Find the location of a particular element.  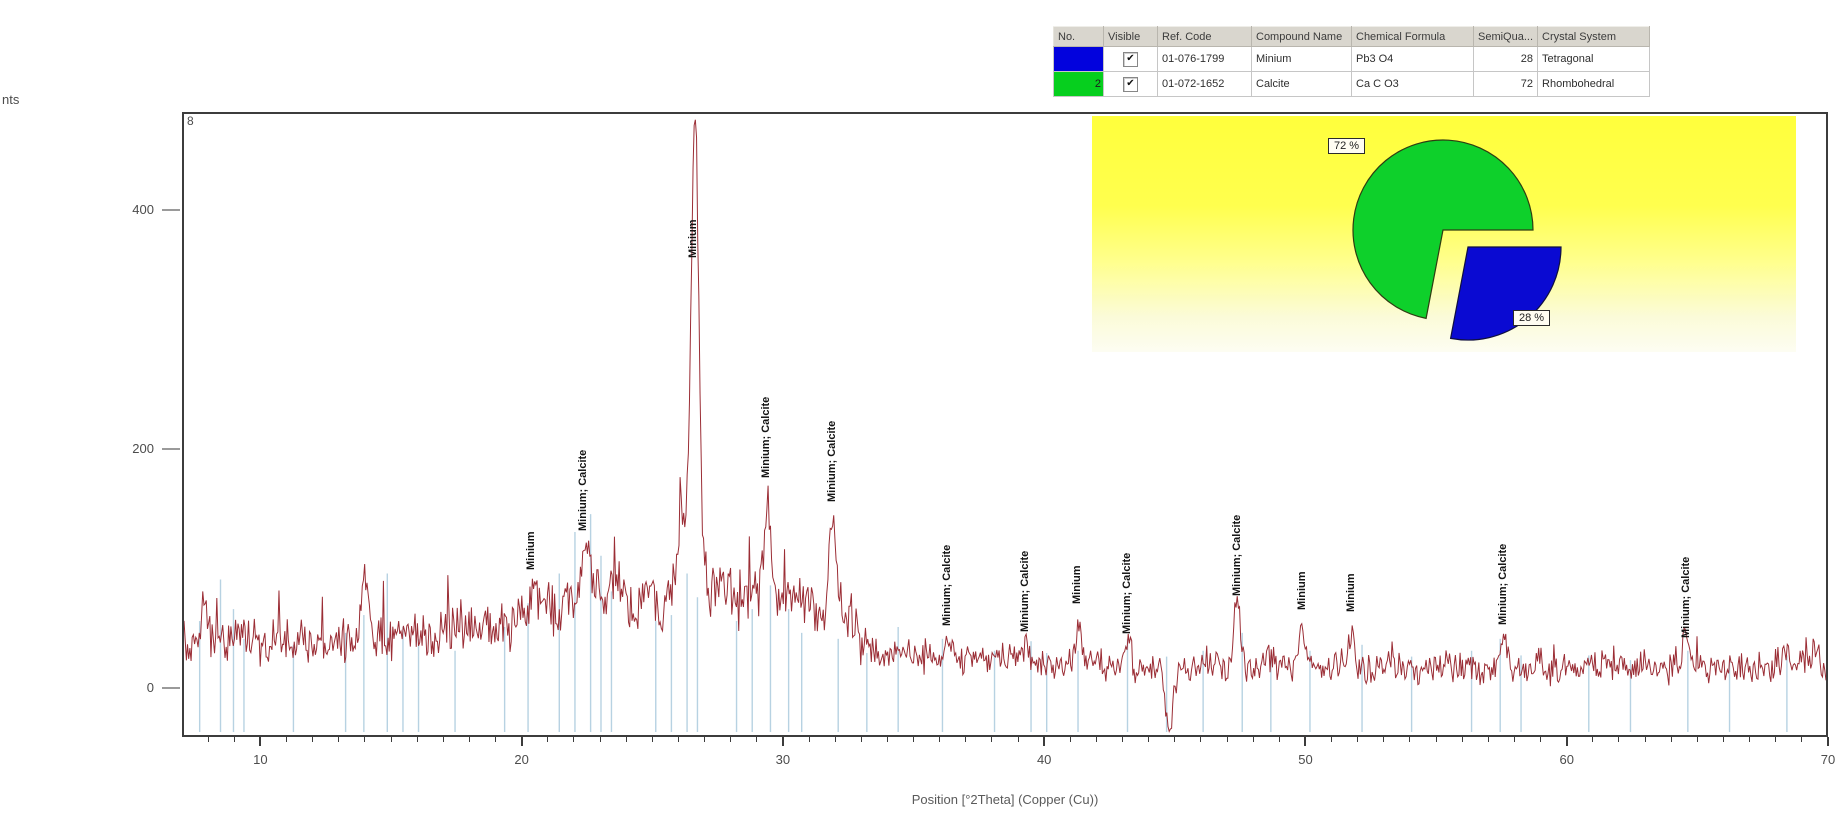

pie-slice-calcite is located at coordinates (1443, 229).